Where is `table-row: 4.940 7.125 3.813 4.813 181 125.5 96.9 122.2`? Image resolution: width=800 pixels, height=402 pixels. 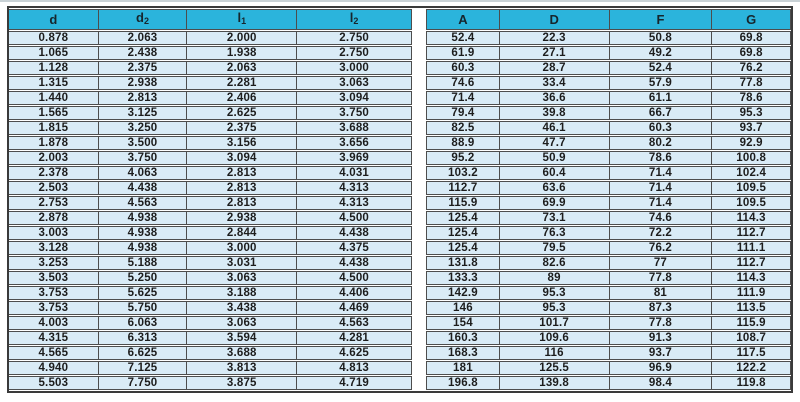
table-row: 4.940 7.125 3.813 4.813 181 125.5 96.9 122.2 is located at coordinates (400, 368).